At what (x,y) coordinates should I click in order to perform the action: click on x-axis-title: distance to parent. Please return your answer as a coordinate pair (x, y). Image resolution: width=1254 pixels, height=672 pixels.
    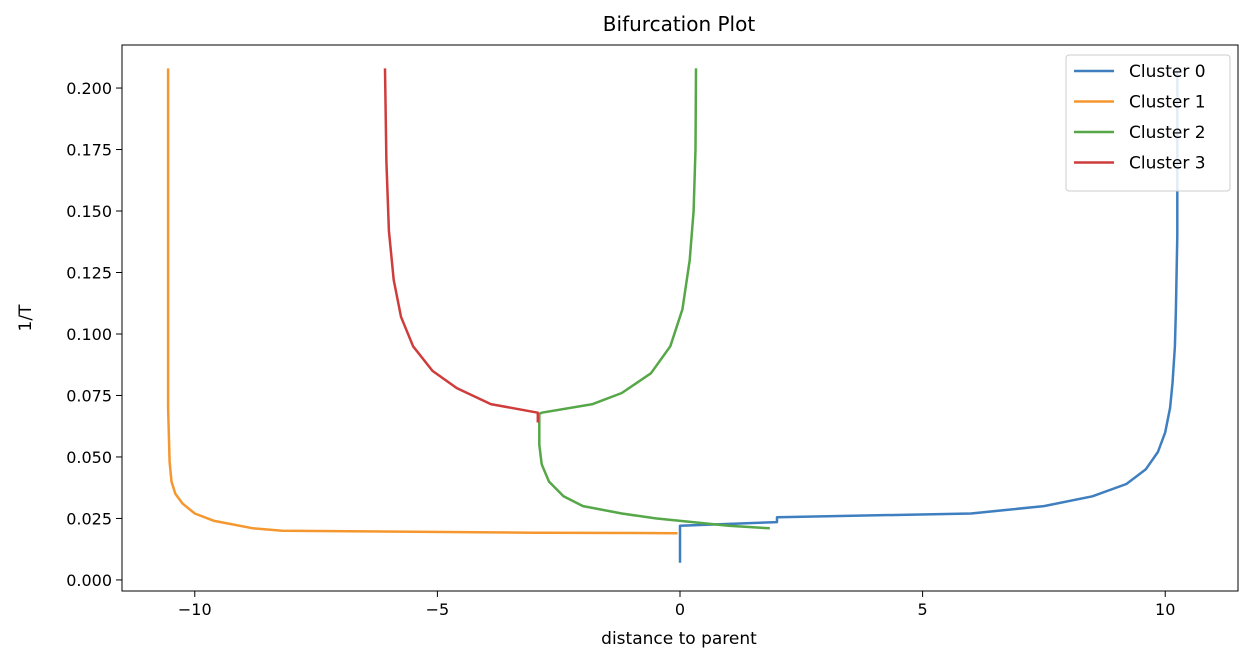
    Looking at the image, I should click on (679, 639).